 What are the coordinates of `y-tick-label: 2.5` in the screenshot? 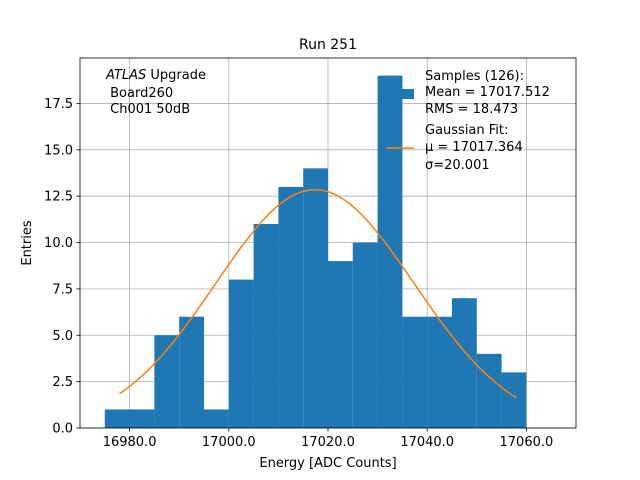 It's located at (62, 382).